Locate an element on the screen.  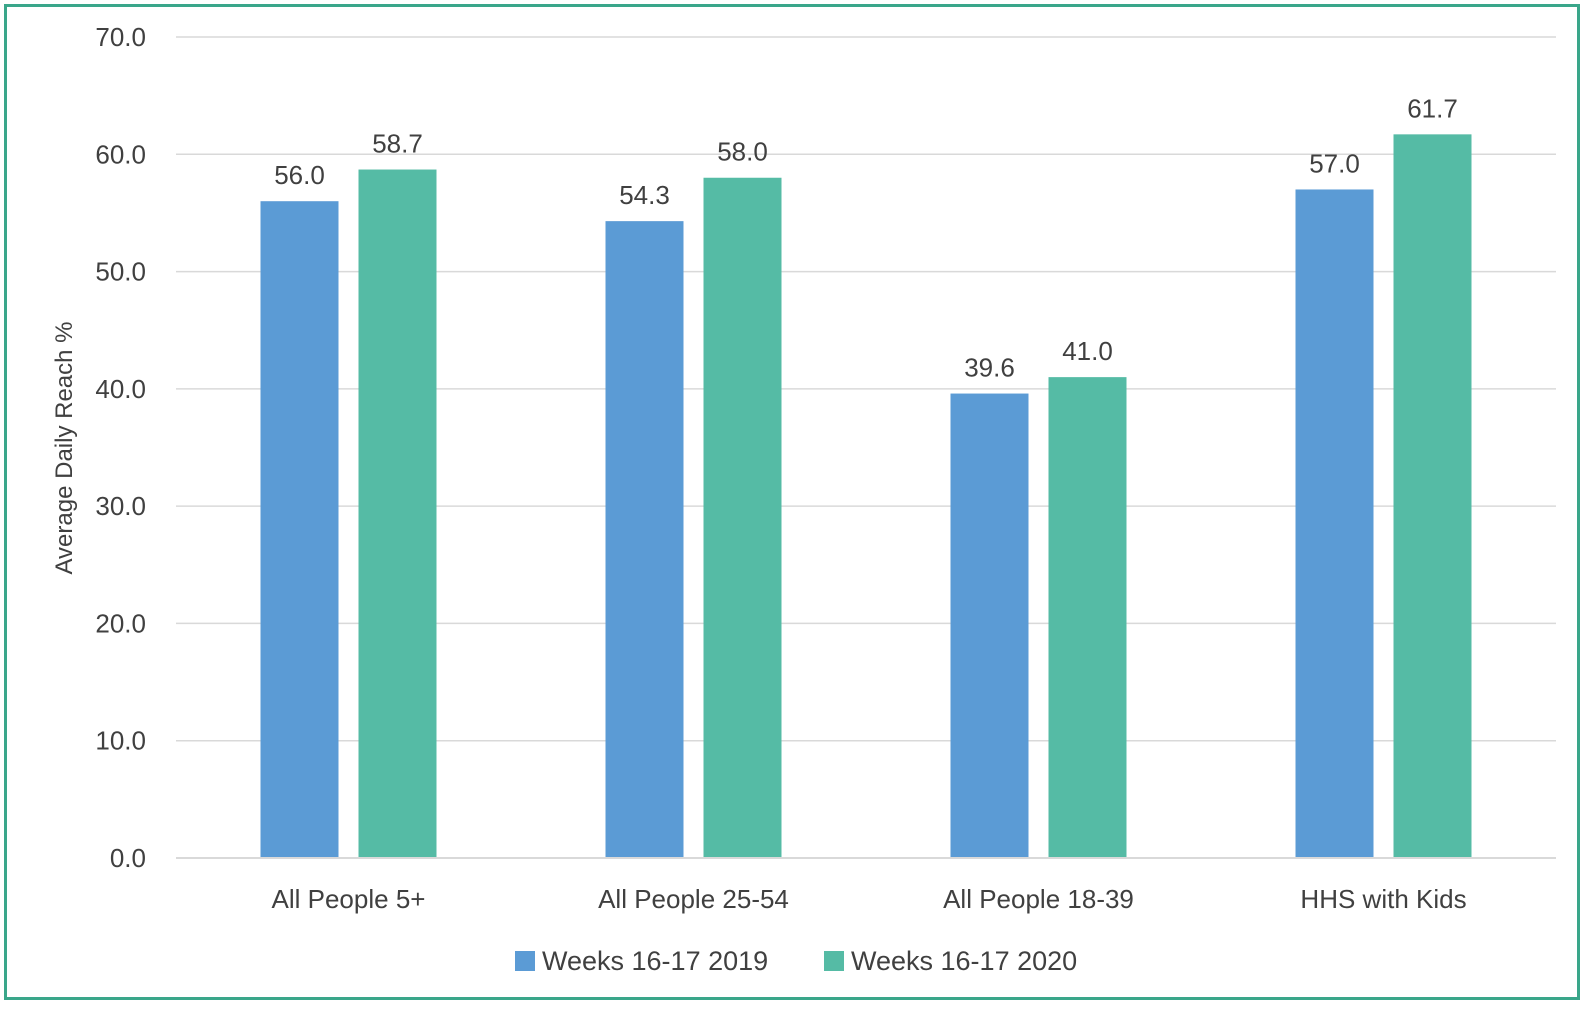
bar-data-label: 57.0 is located at coordinates (1334, 163).